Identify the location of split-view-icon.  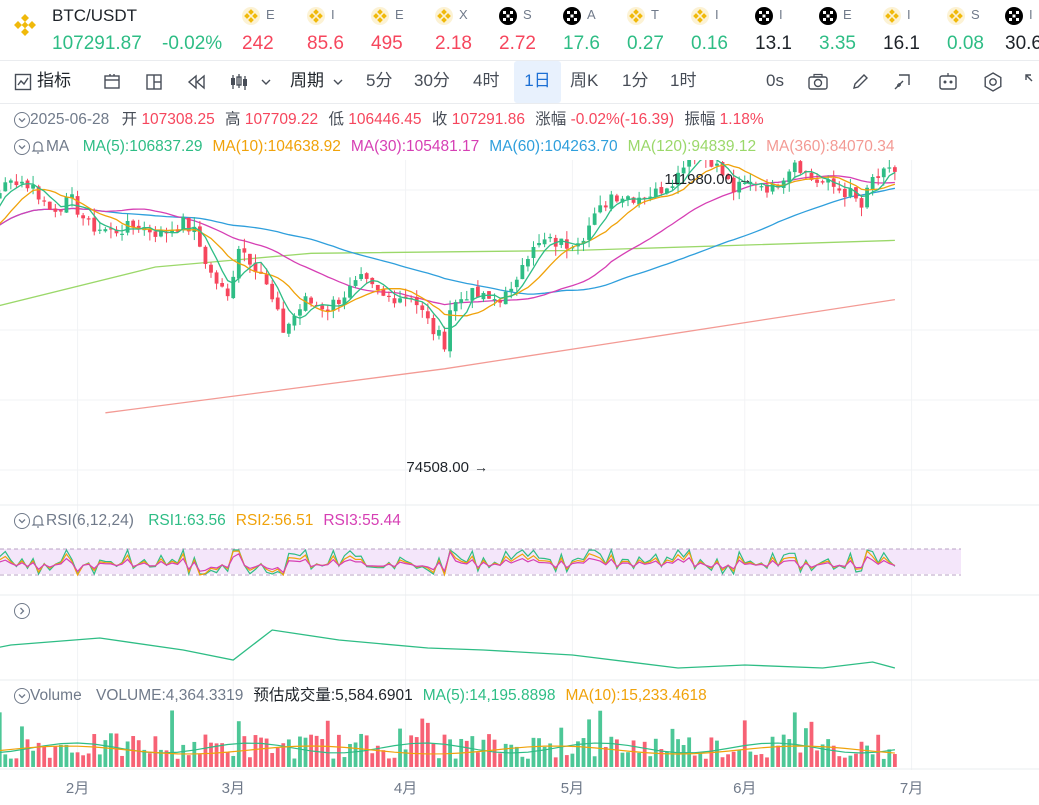
(154, 82).